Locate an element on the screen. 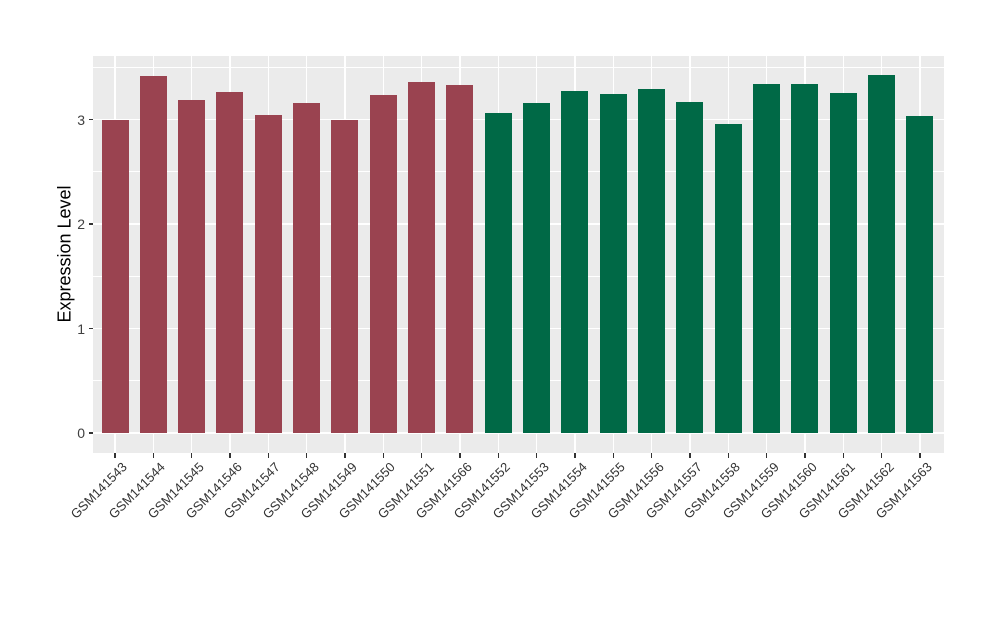  bar-GSM141563 is located at coordinates (920, 274).